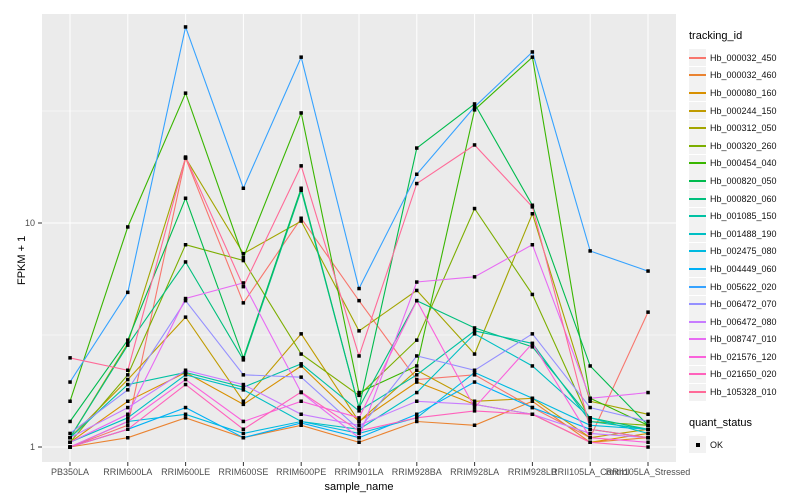  I want to click on legend-item-Hb_004449_060: Hb_004449_060, so click(744, 269).